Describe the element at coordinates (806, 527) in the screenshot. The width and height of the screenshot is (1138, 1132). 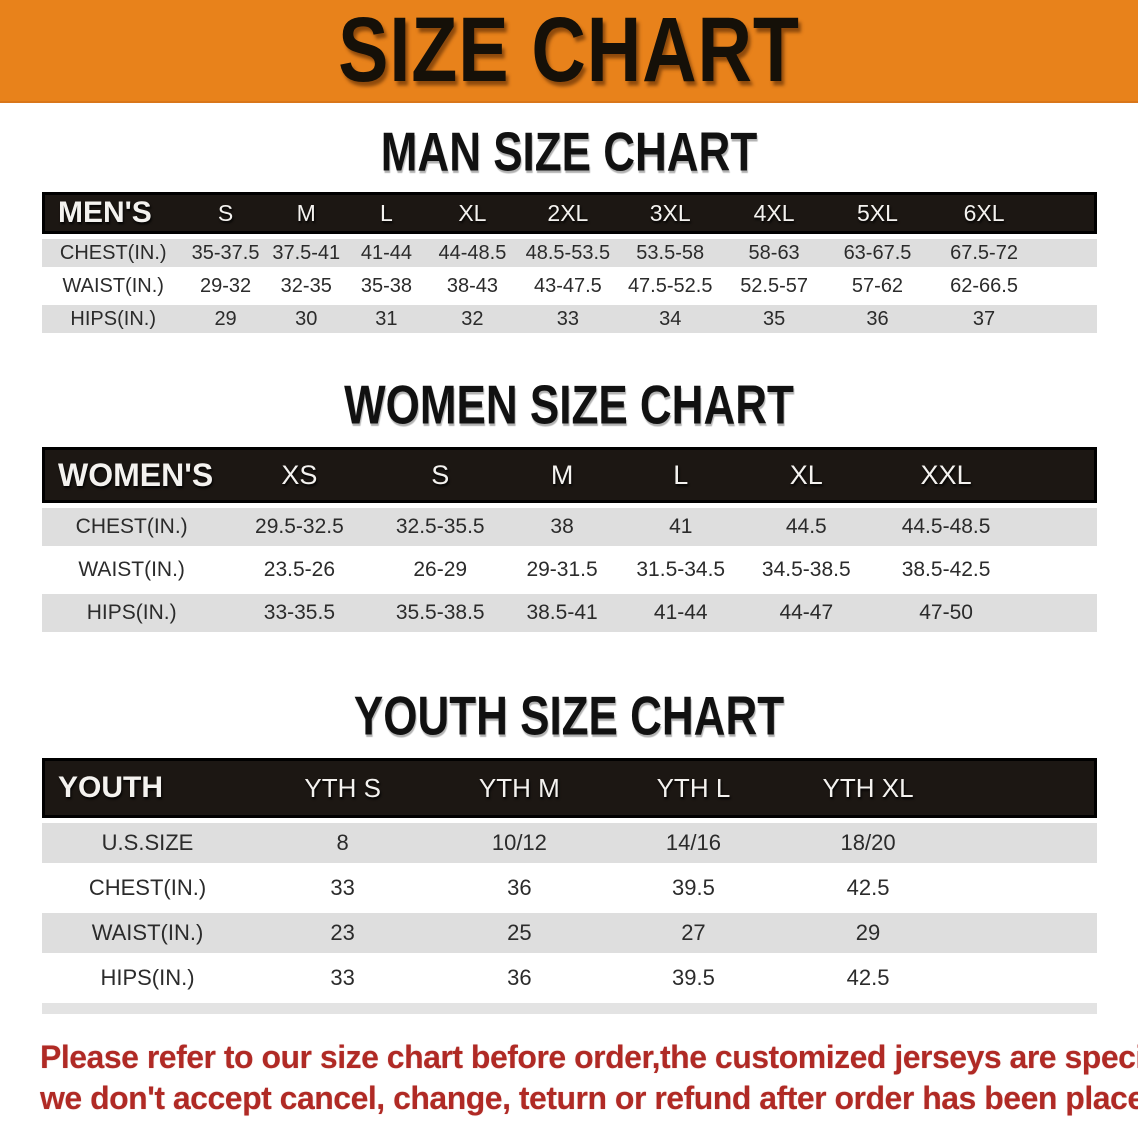
I see `value-cell: 44.5` at that location.